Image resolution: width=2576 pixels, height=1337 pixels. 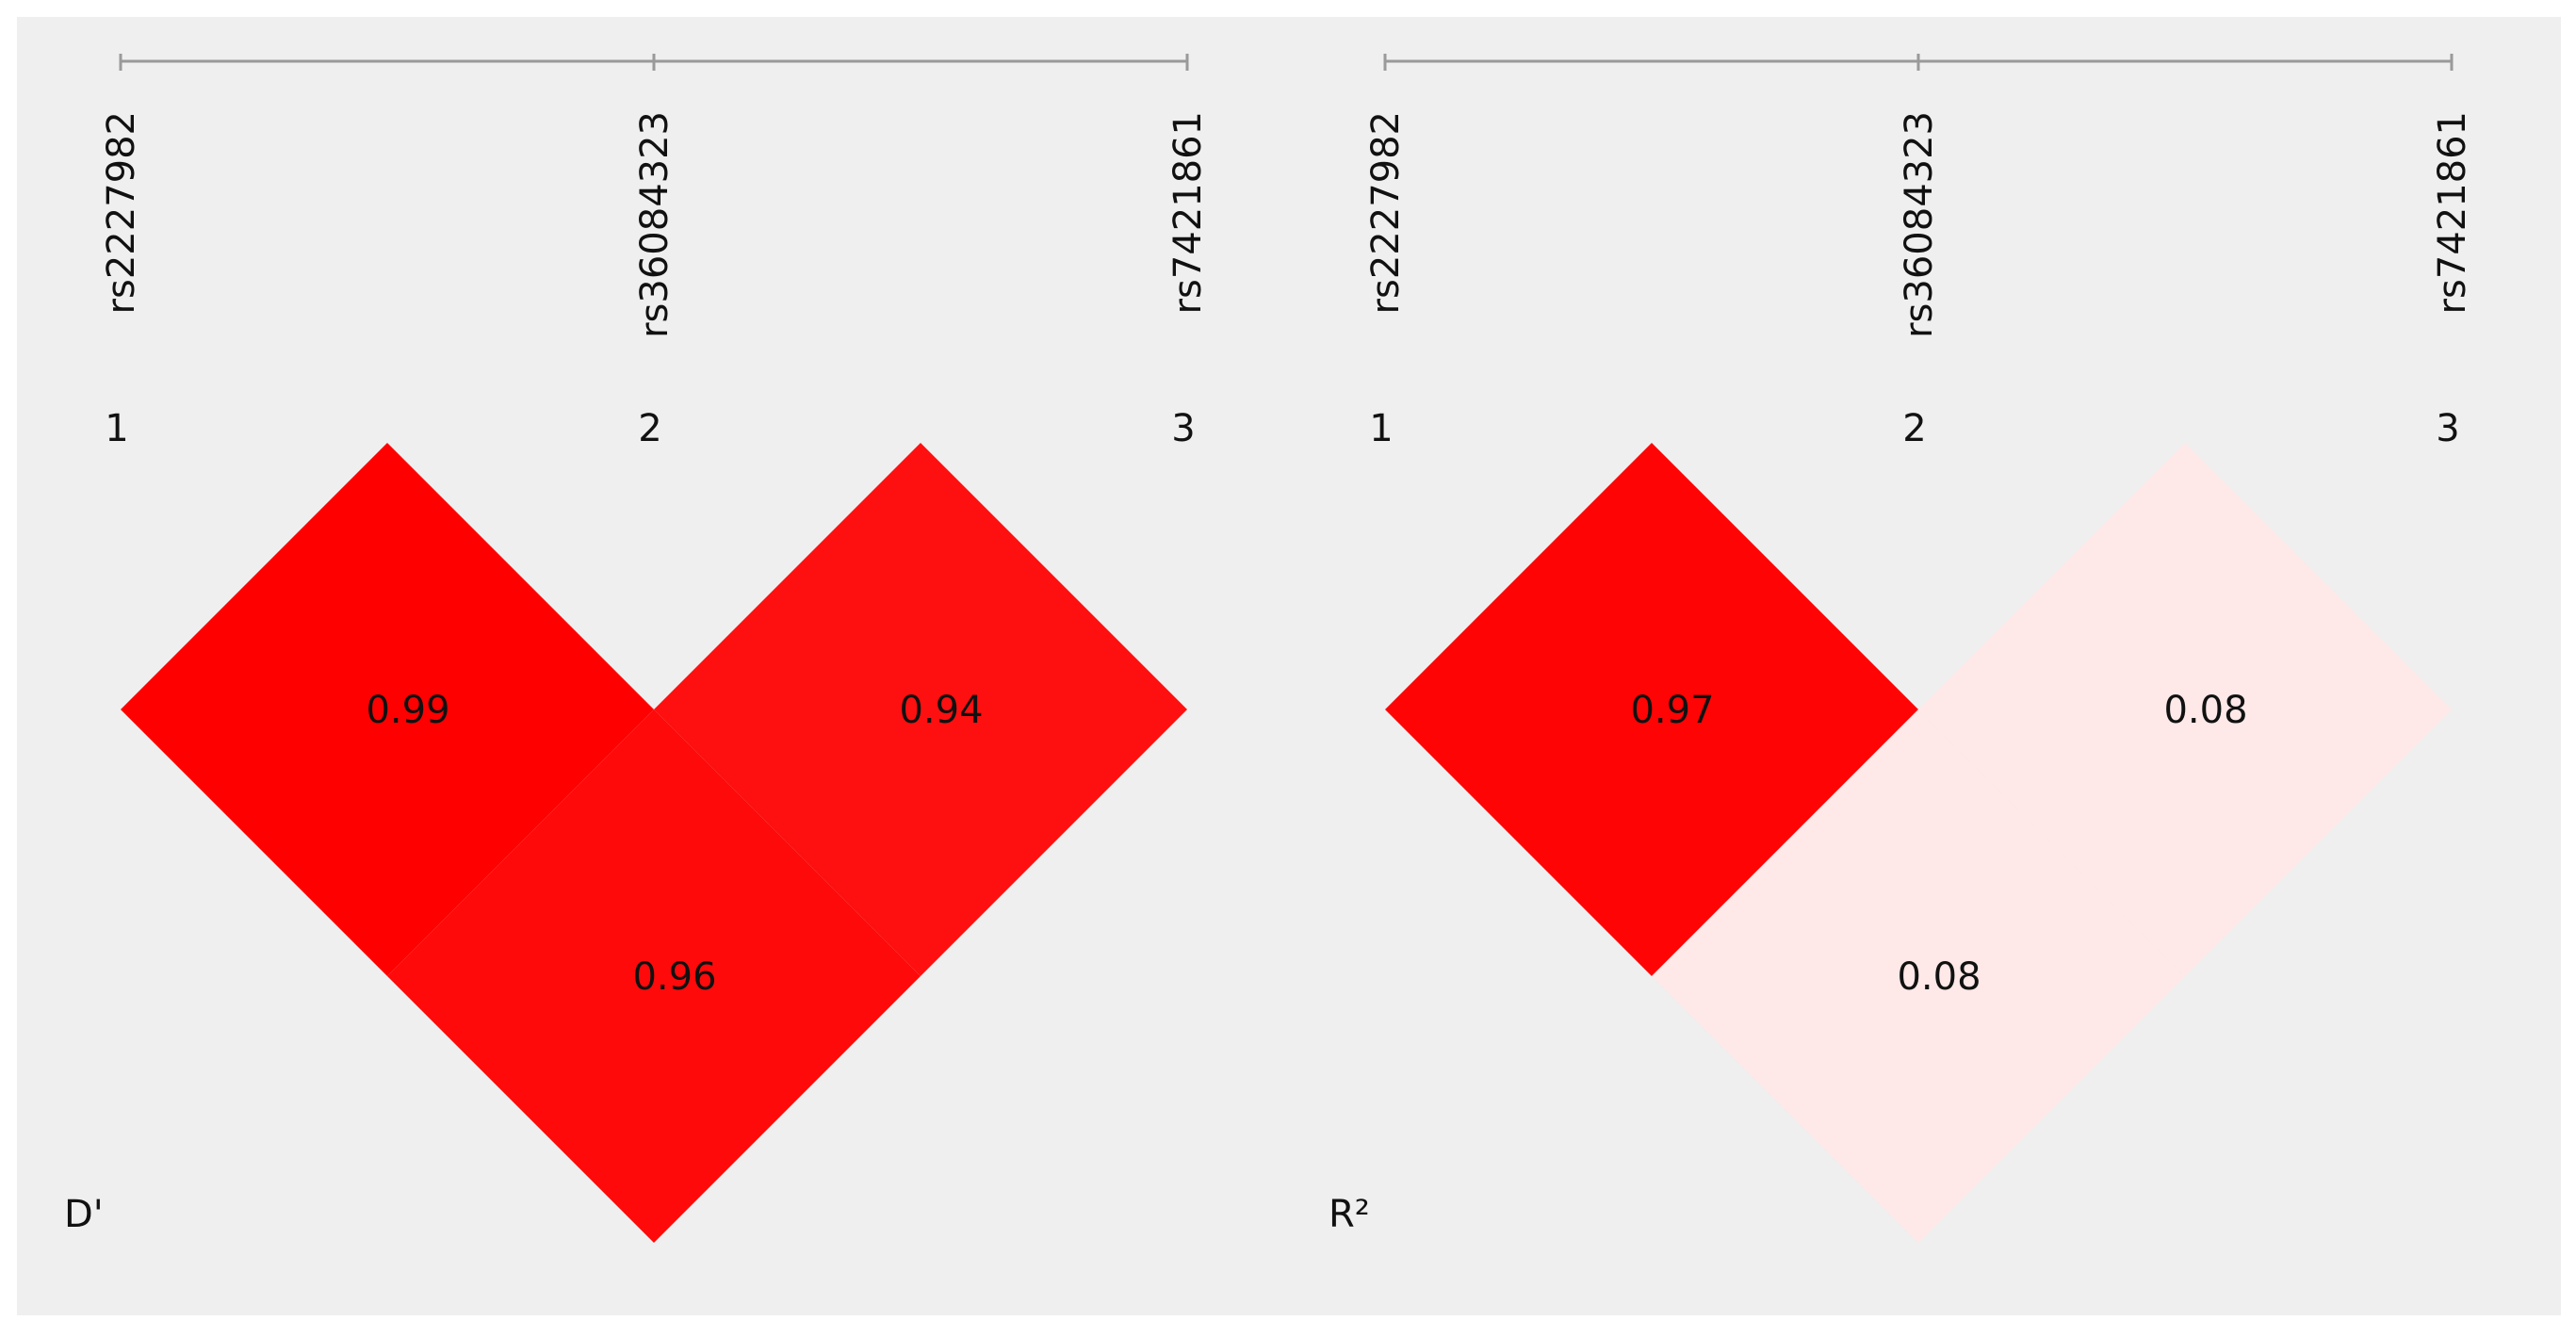 I want to click on ld-value-label: 0.94, so click(x=941, y=710).